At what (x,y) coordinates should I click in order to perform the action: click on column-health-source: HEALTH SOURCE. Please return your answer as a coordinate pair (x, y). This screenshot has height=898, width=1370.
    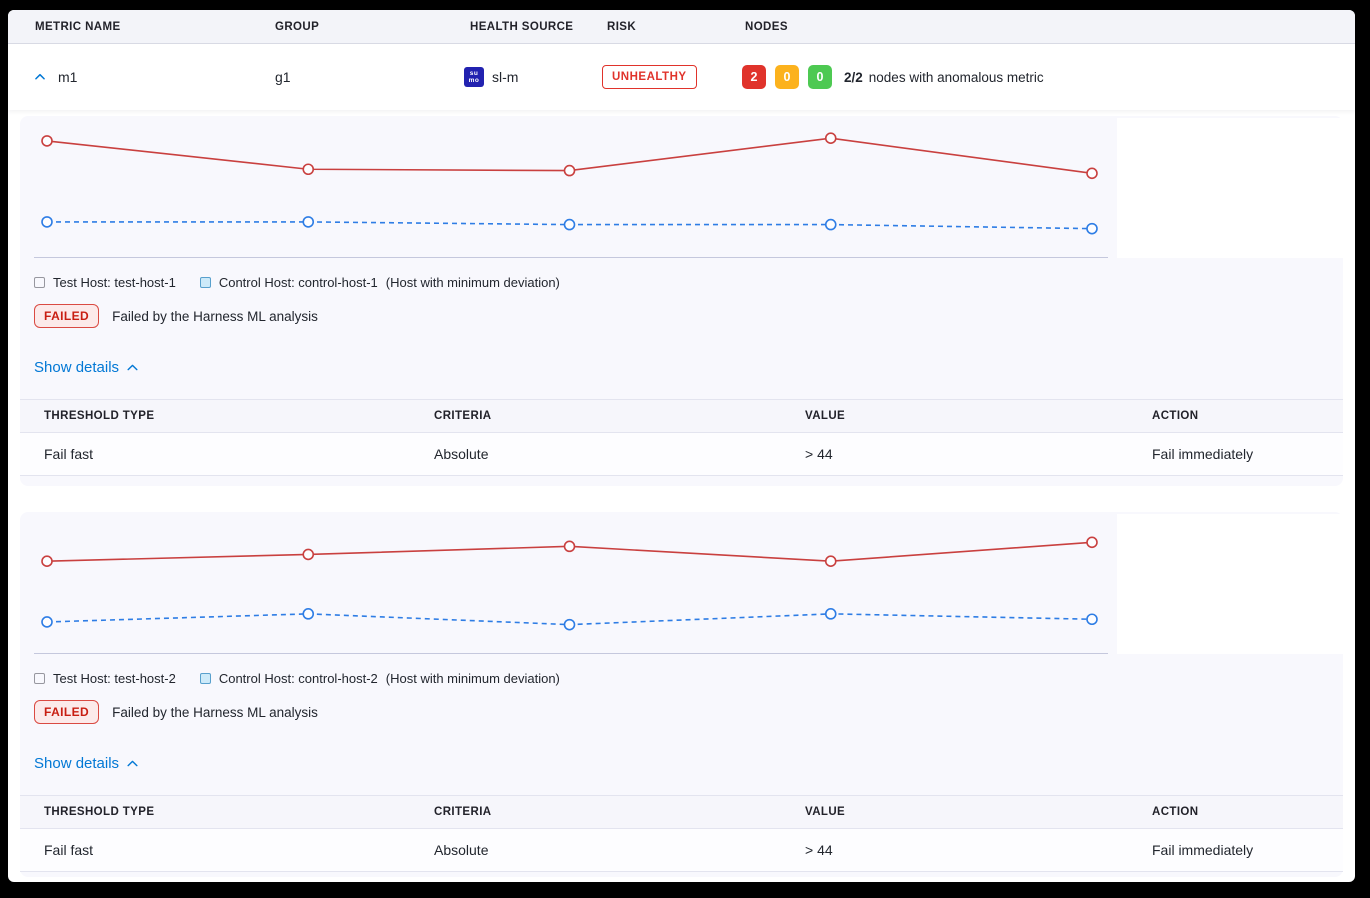
    Looking at the image, I should click on (522, 26).